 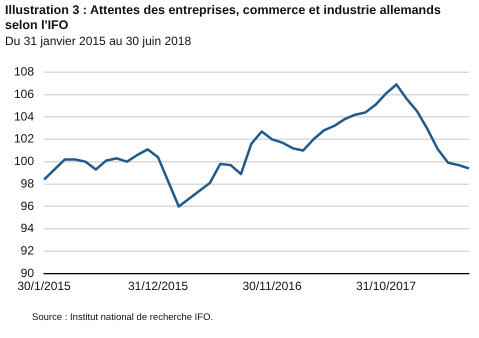 What do you see at coordinates (386, 286) in the screenshot?
I see `x-tick-label: 31/10/2017` at bounding box center [386, 286].